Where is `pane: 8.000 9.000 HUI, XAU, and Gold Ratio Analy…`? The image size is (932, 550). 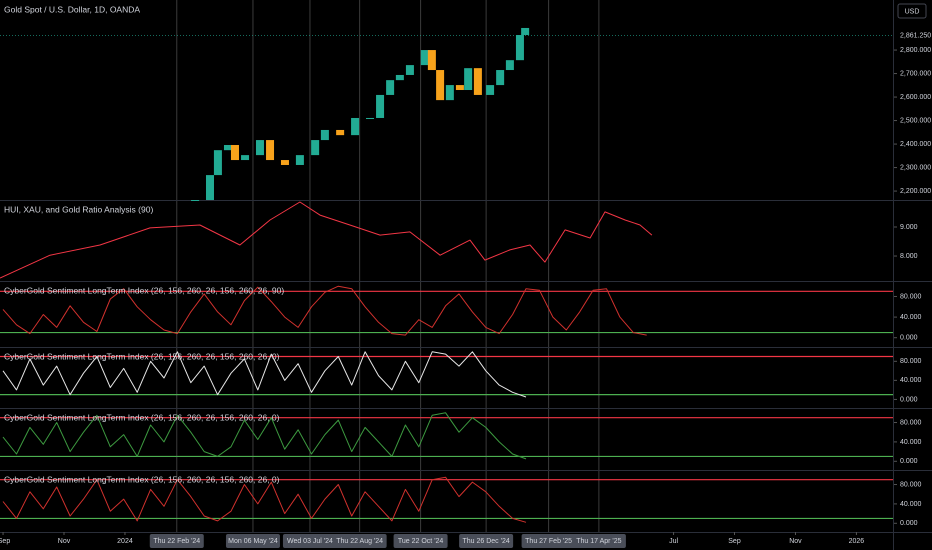 pane: 8.000 9.000 HUI, XAU, and Gold Ratio Analy… is located at coordinates (466, 241).